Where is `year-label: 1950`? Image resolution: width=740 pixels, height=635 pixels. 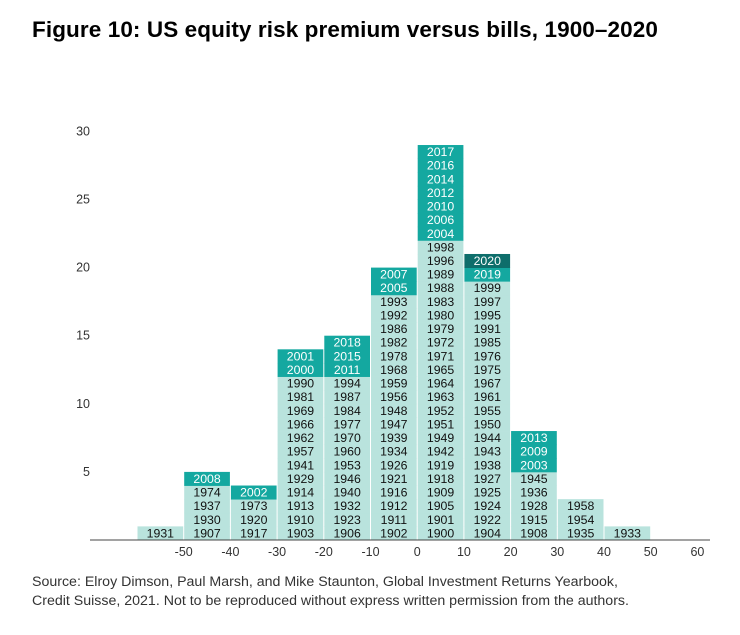
year-label: 1950 is located at coordinates (488, 424).